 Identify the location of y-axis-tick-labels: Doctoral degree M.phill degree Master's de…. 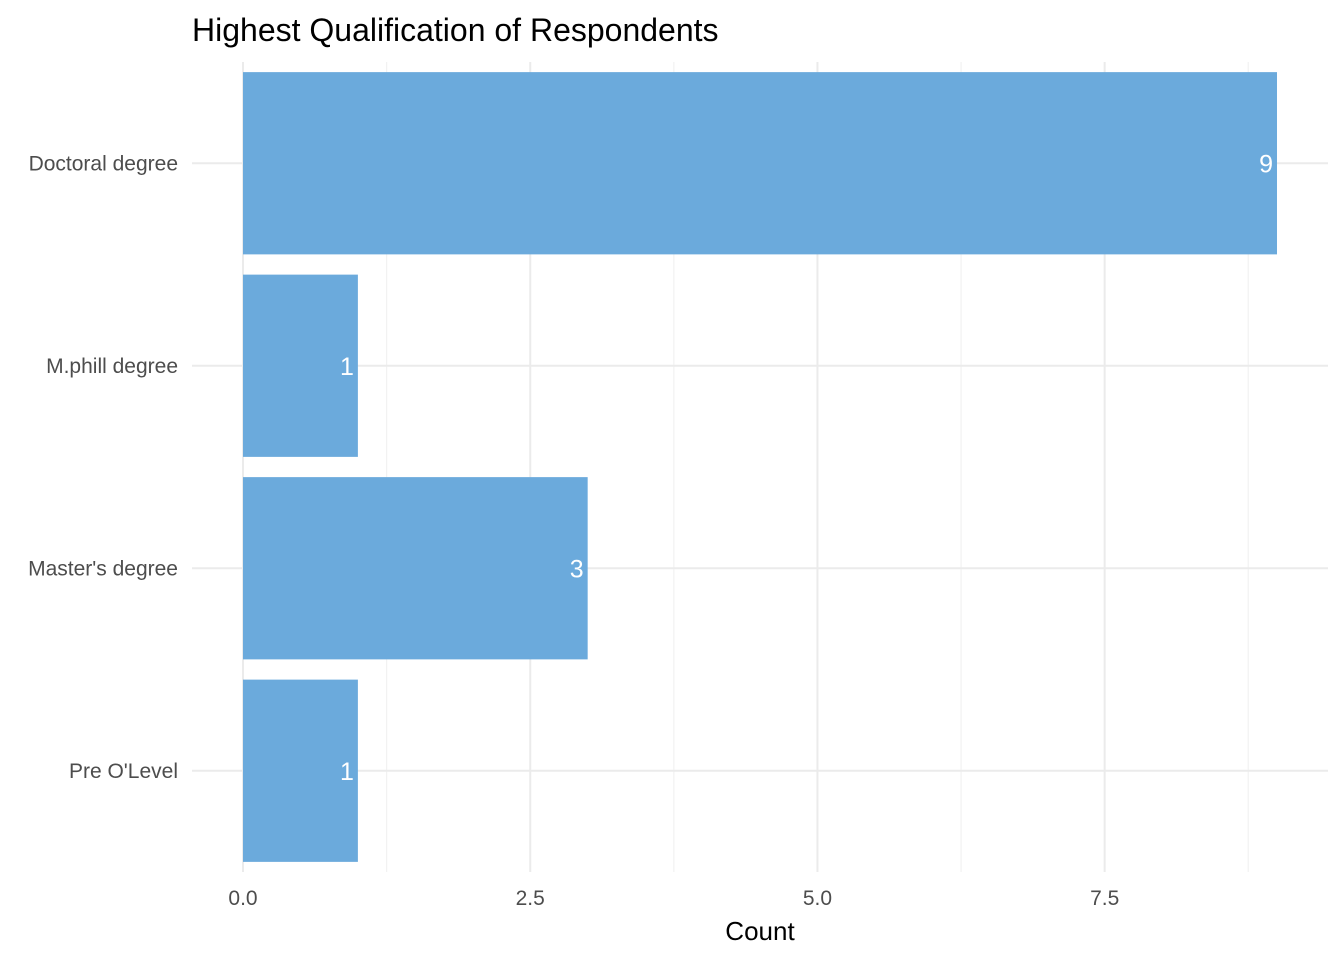
(103, 467).